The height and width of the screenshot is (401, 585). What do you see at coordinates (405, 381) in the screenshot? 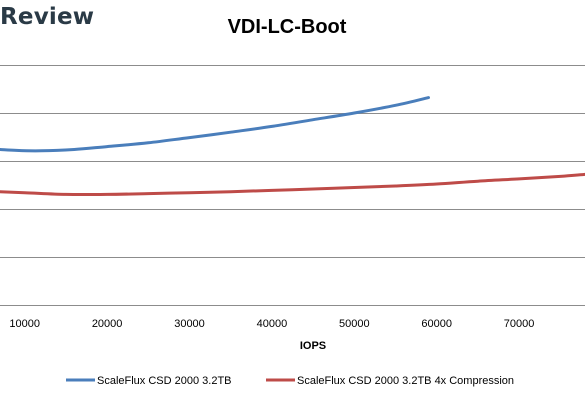
I see `legend-label-2: ScaleFlux CSD 2000 3.2TB 4x Compression` at bounding box center [405, 381].